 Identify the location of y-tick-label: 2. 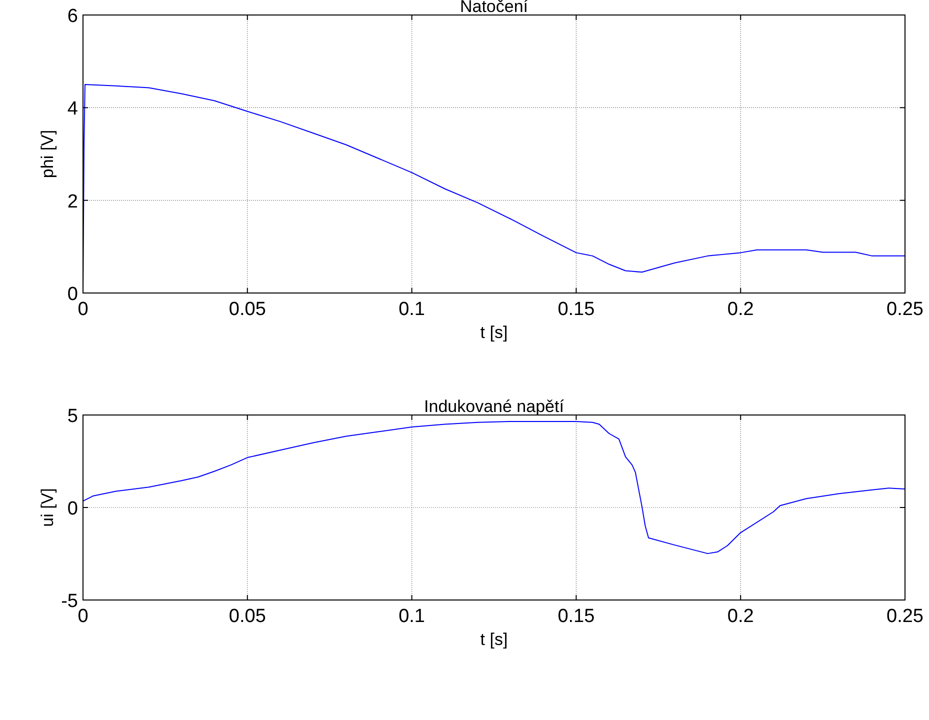
(72, 201).